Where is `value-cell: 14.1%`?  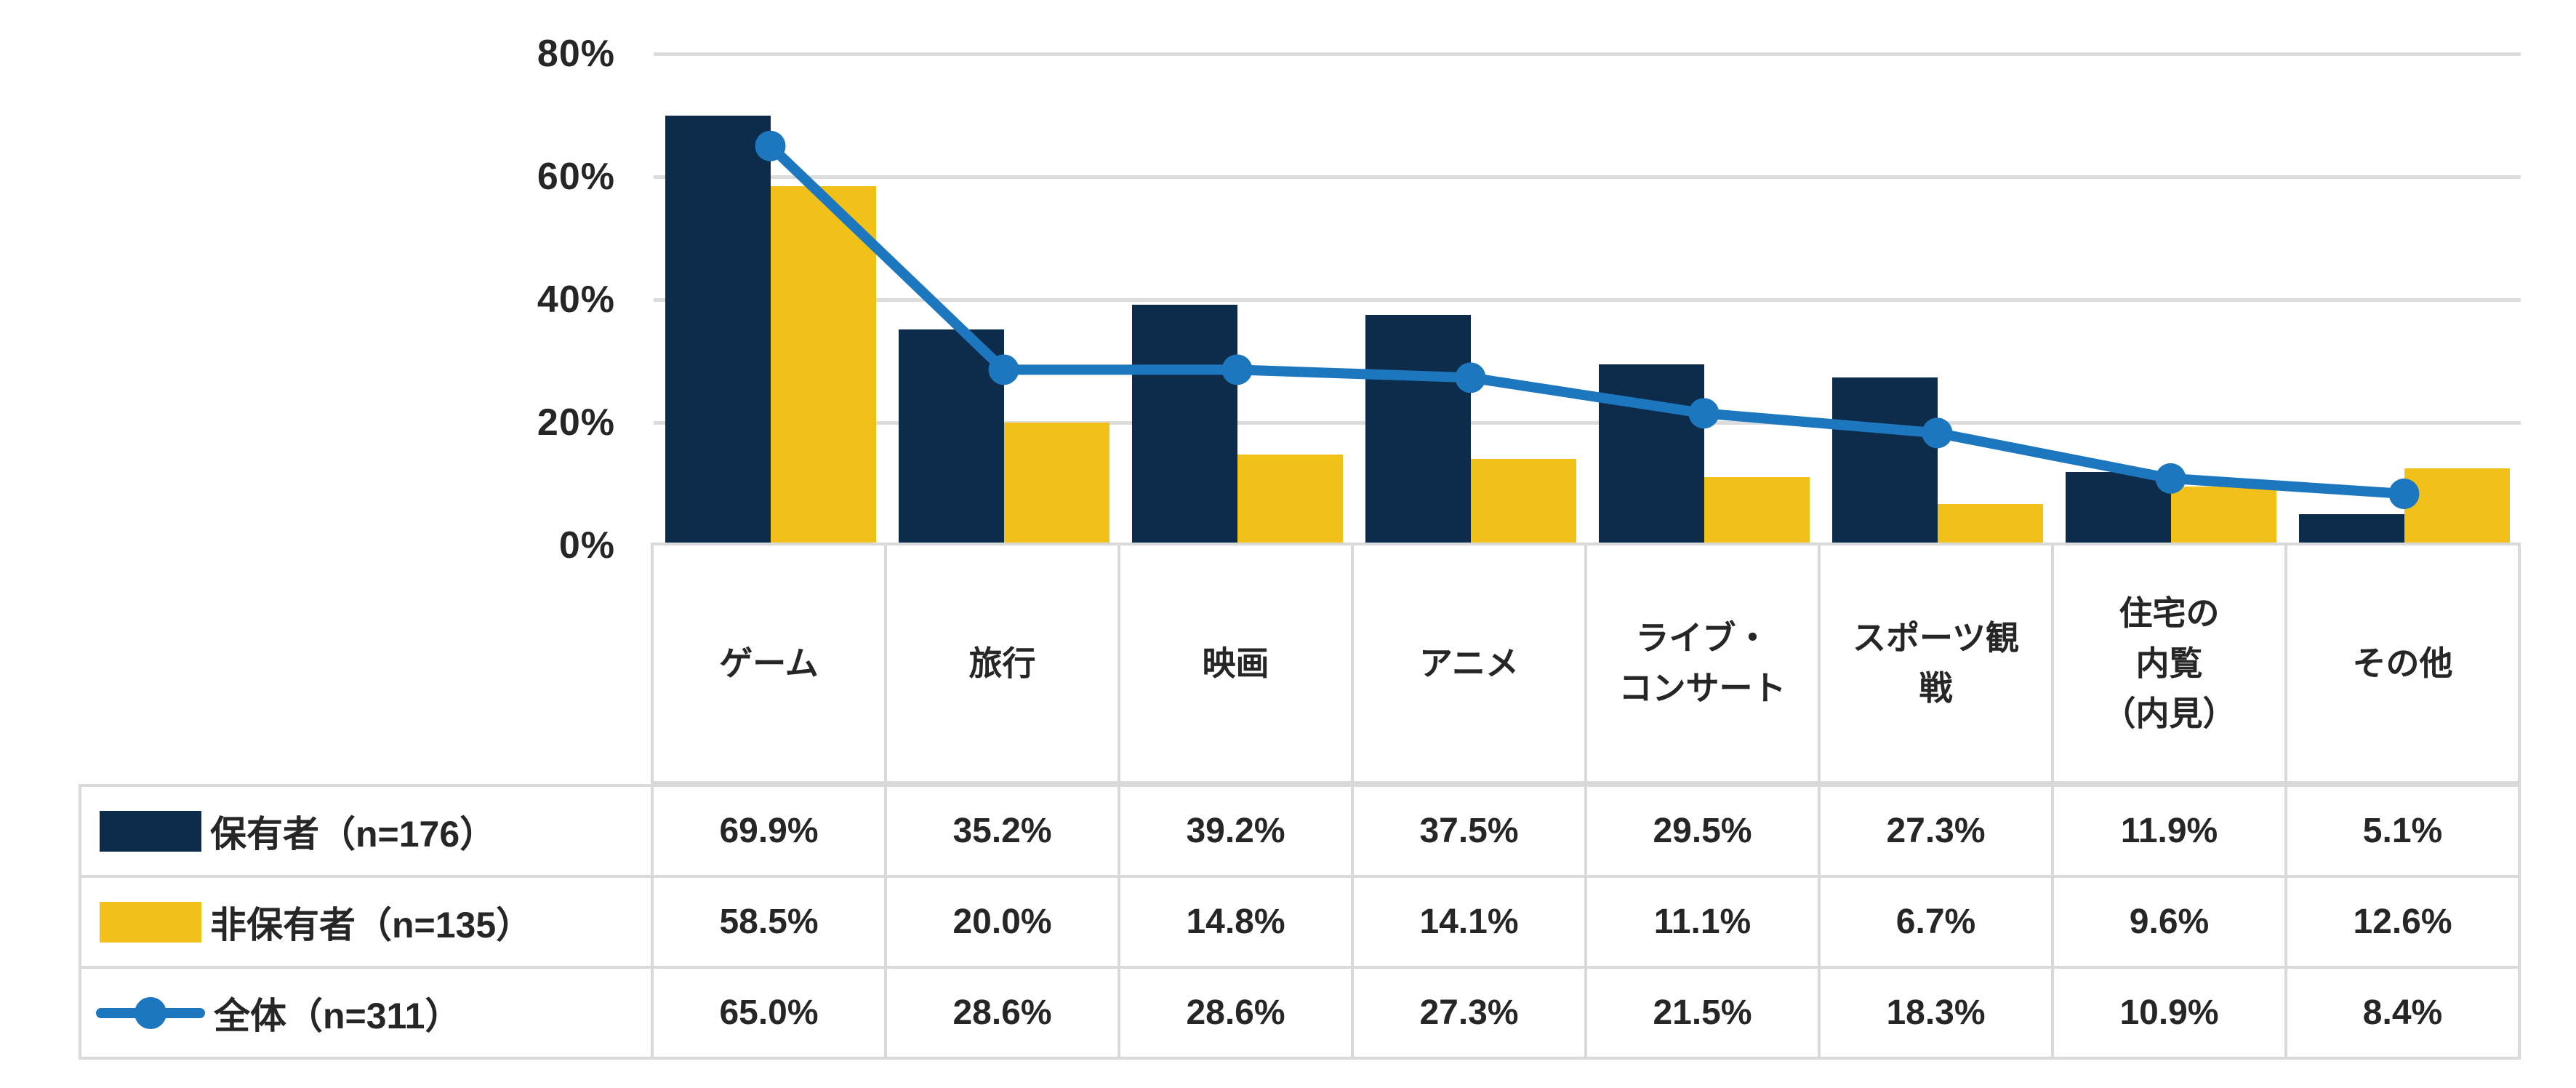 value-cell: 14.1% is located at coordinates (1469, 922).